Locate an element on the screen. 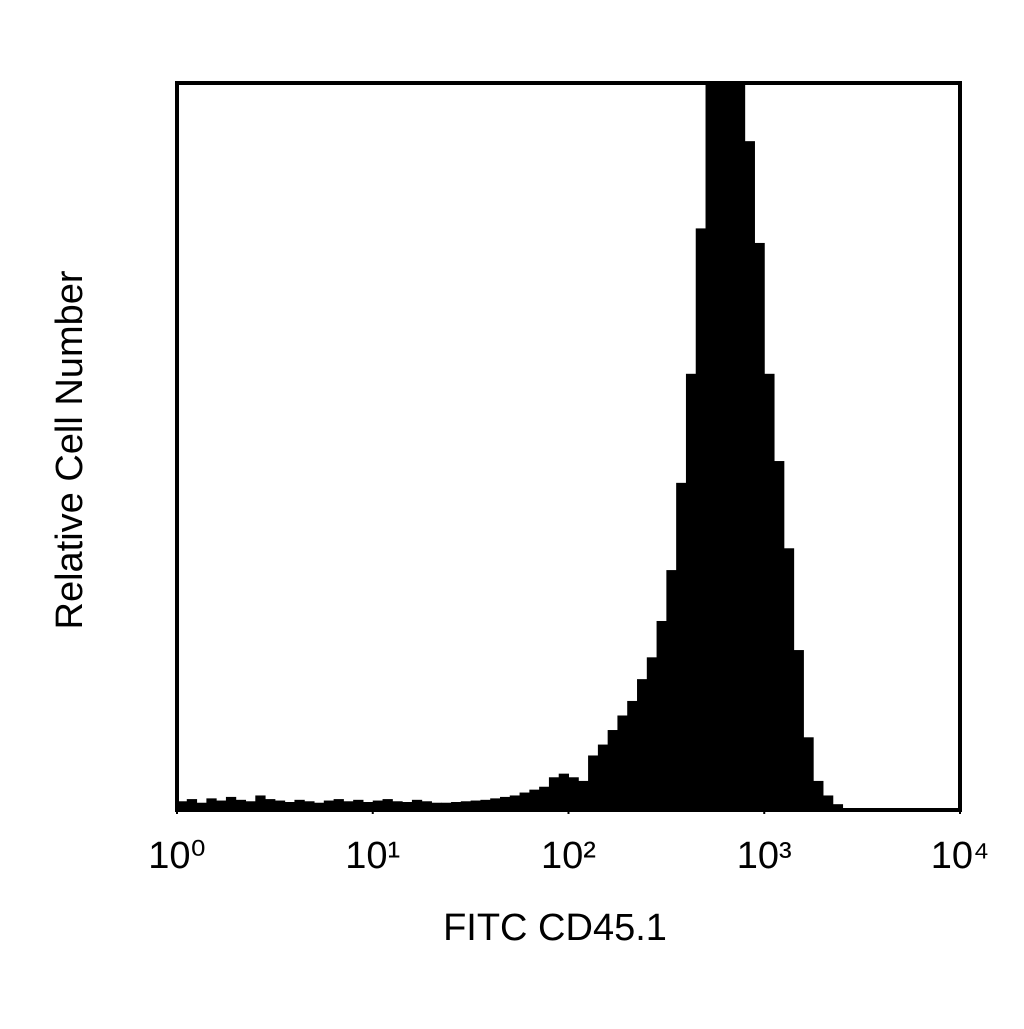 The height and width of the screenshot is (1029, 1024). y-axis-label: Relative Cell Number is located at coordinates (70, 449).